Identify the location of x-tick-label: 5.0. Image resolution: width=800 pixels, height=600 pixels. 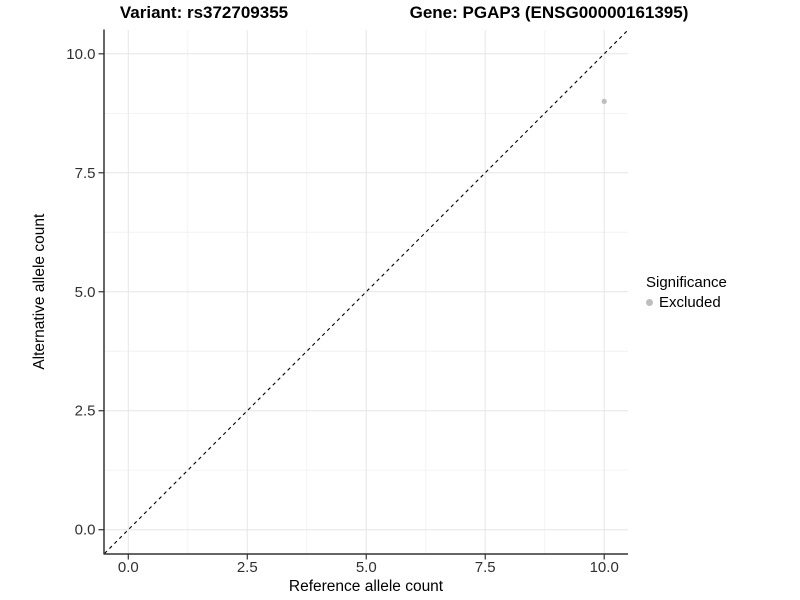
(366, 567).